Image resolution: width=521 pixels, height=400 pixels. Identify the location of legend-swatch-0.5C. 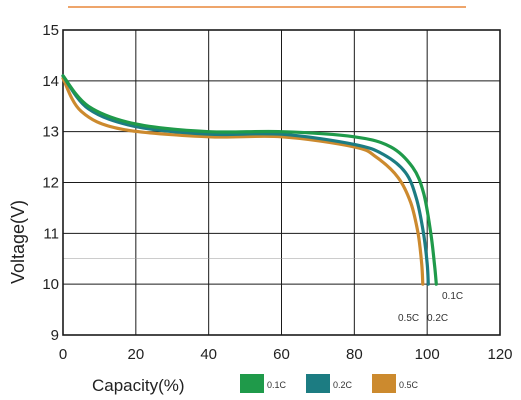
(384, 383).